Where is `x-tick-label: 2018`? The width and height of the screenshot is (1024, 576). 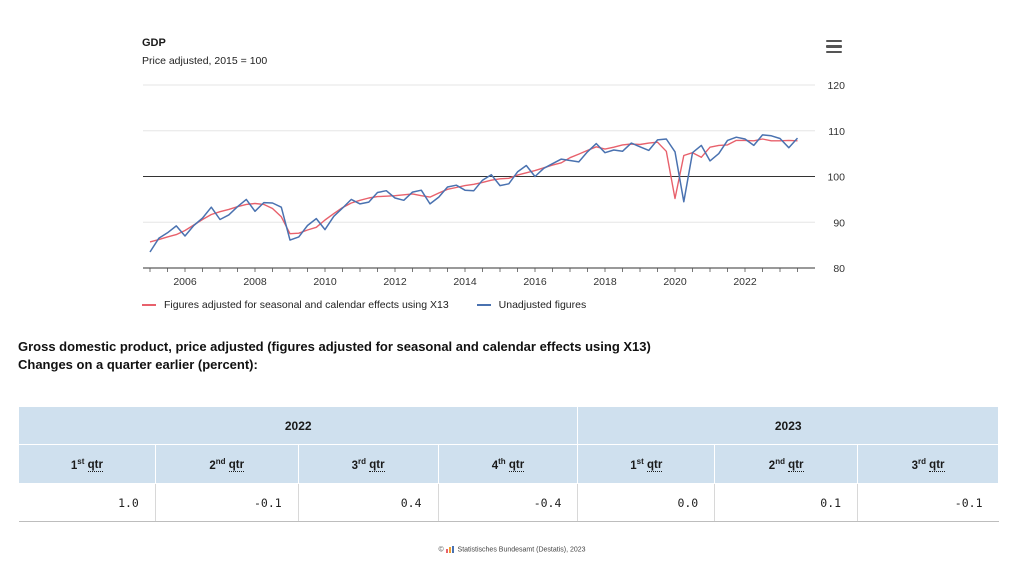 x-tick-label: 2018 is located at coordinates (605, 282).